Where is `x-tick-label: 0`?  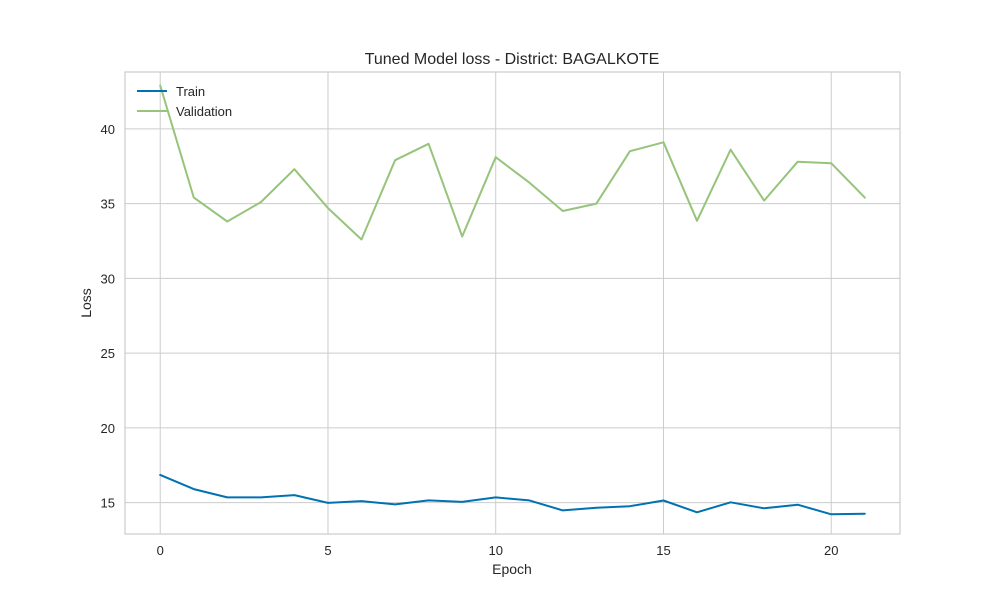
x-tick-label: 0 is located at coordinates (160, 550).